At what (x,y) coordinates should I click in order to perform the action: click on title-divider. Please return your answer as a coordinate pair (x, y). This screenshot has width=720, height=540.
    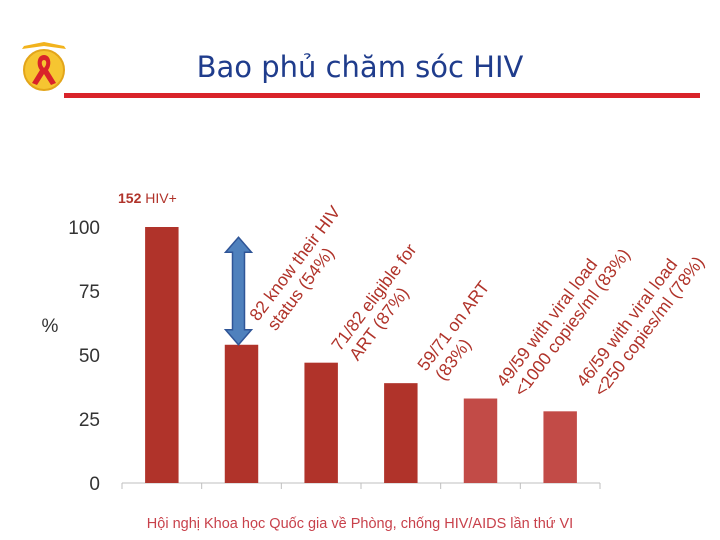
    Looking at the image, I should click on (382, 95).